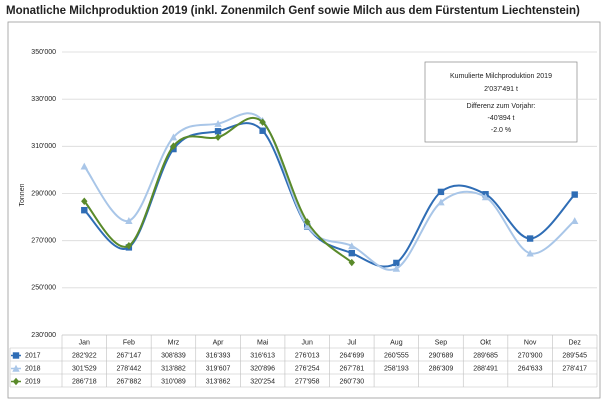  I want to click on table-value: 290'689, so click(441, 355).